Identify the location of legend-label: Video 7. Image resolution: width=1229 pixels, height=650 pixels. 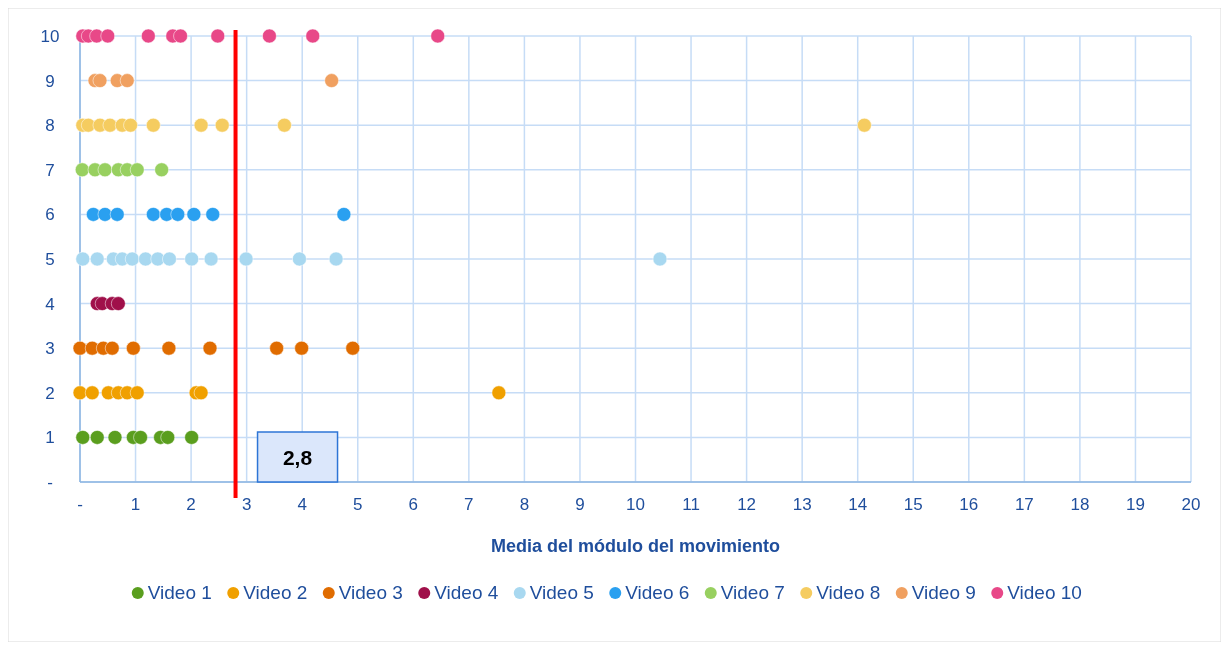
(752, 592).